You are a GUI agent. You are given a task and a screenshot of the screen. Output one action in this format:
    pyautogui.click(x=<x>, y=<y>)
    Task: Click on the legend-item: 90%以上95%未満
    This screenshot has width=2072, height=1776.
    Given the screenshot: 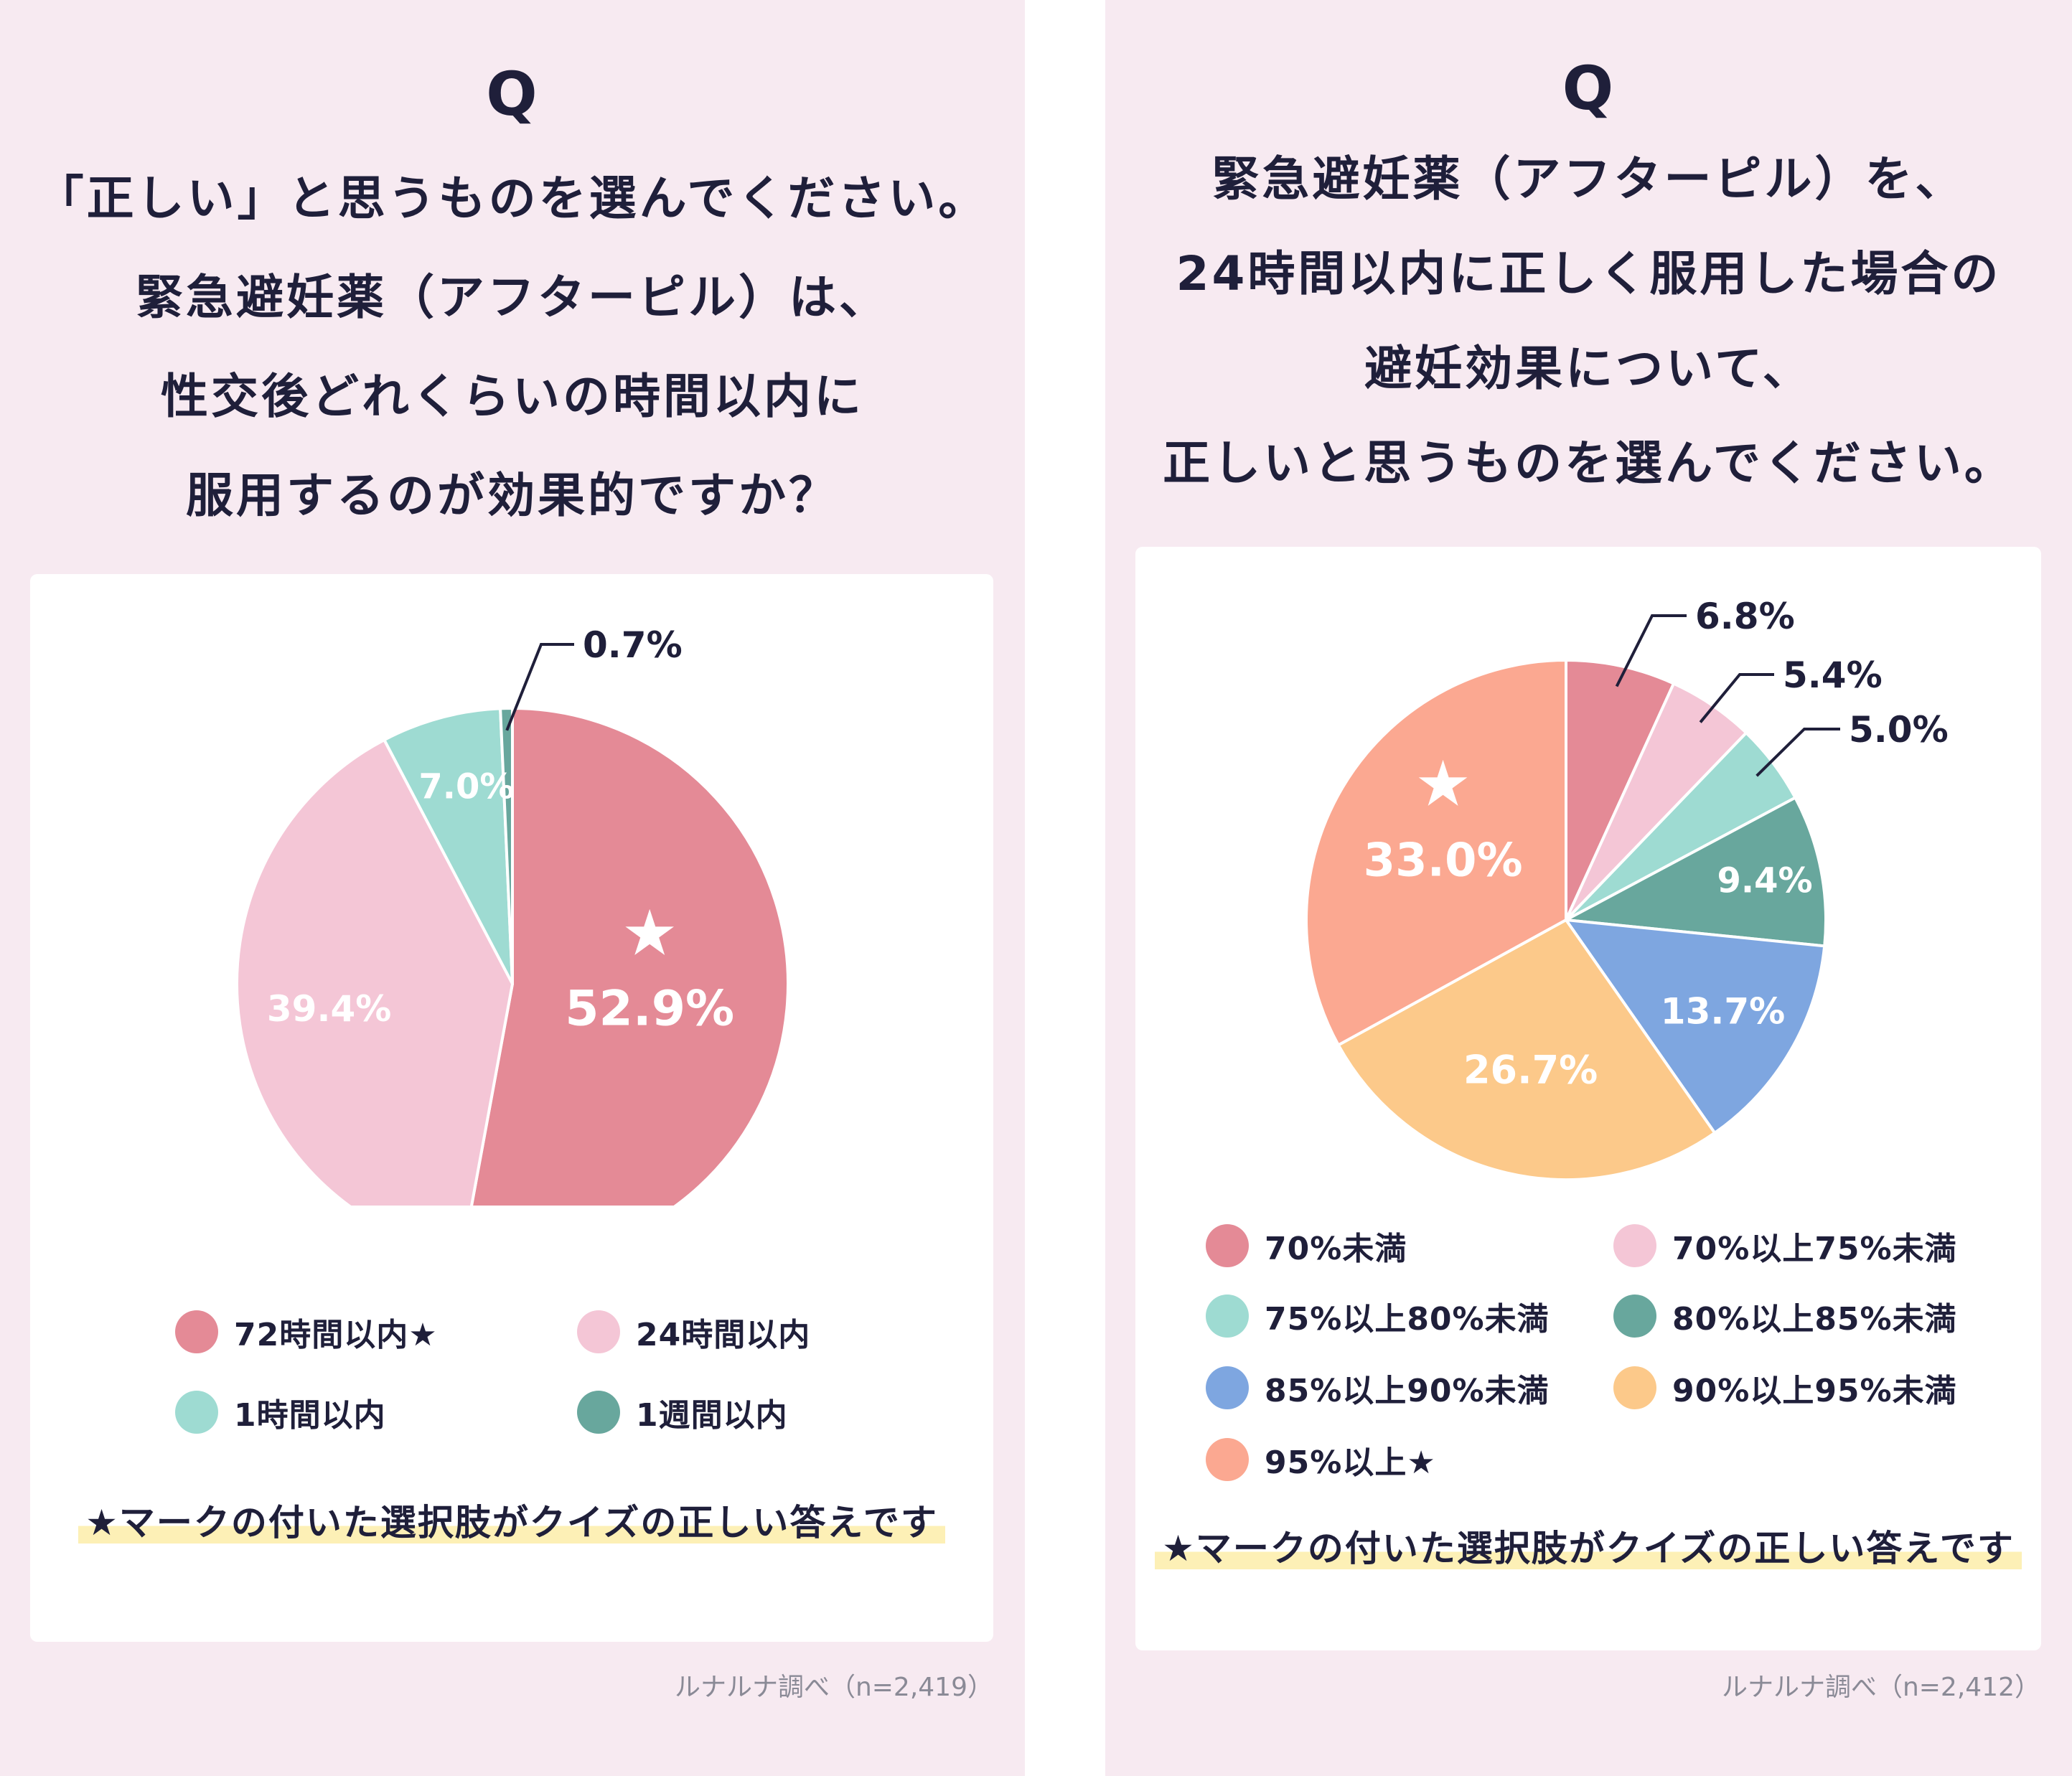 What is the action you would take?
    pyautogui.click(x=1785, y=1388)
    